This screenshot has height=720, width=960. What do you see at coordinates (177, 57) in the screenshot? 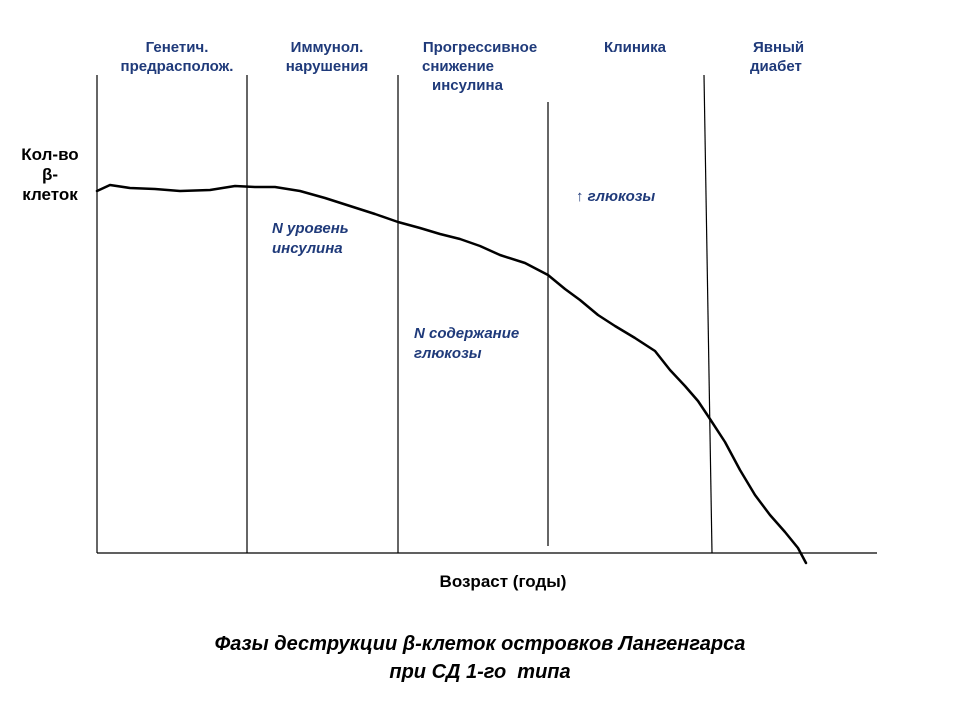
I see `phase-label-genetic: Генетич. предрасполож.` at bounding box center [177, 57].